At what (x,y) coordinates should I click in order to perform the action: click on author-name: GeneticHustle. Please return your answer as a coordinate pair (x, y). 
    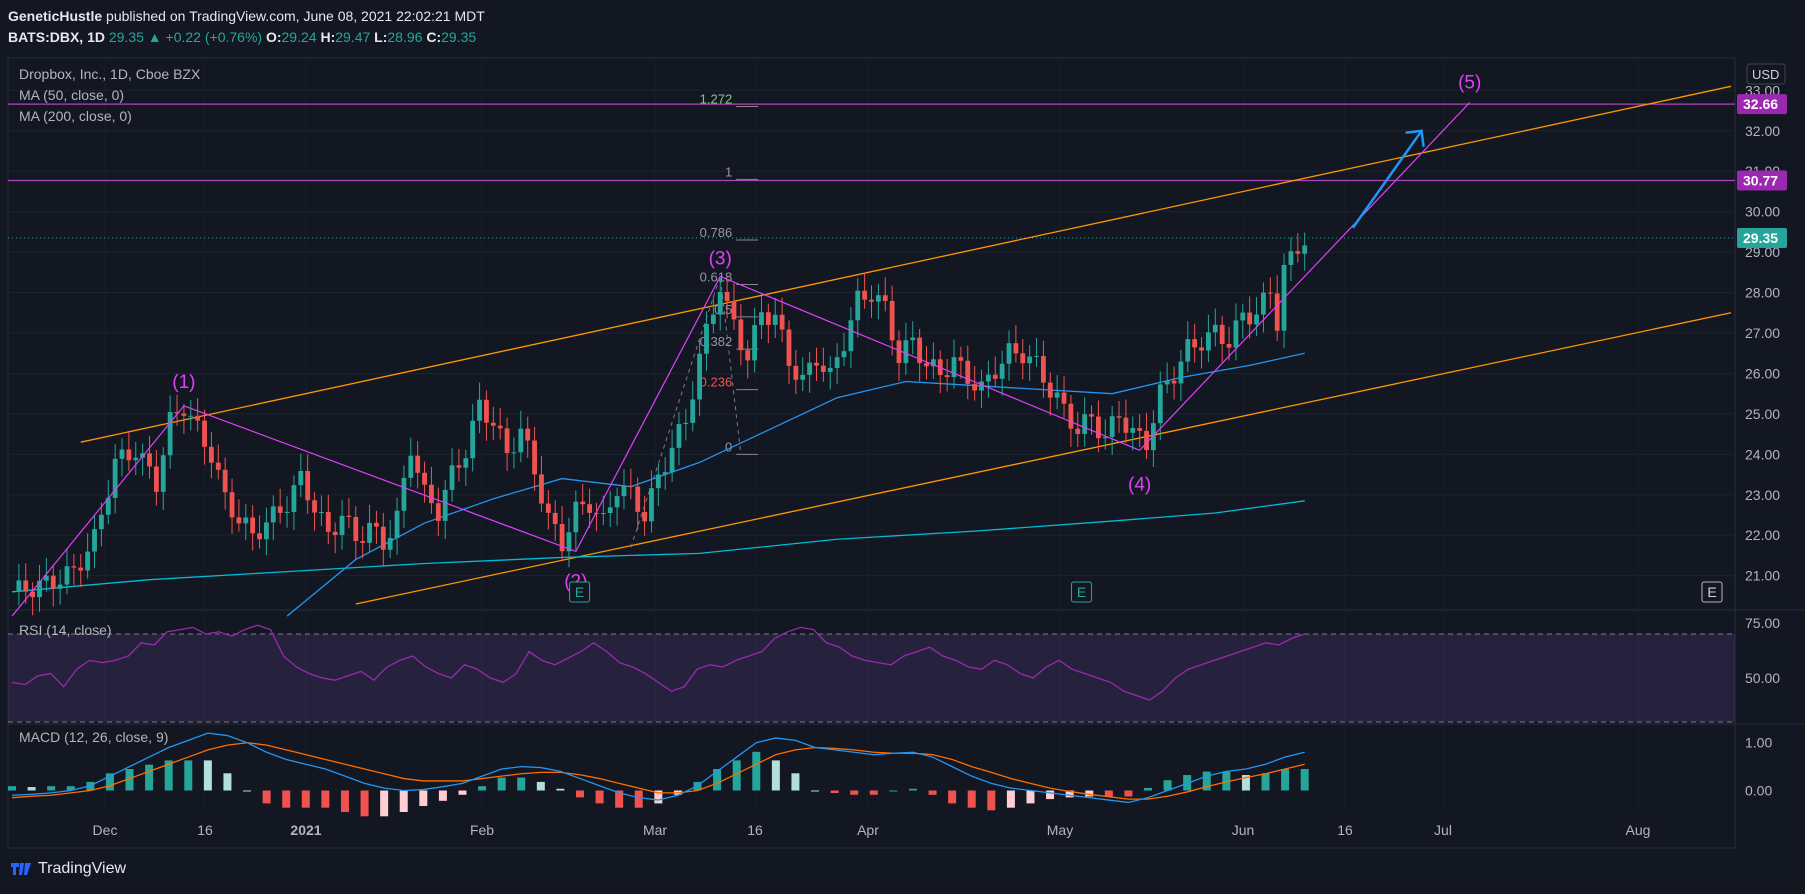
    Looking at the image, I should click on (55, 16).